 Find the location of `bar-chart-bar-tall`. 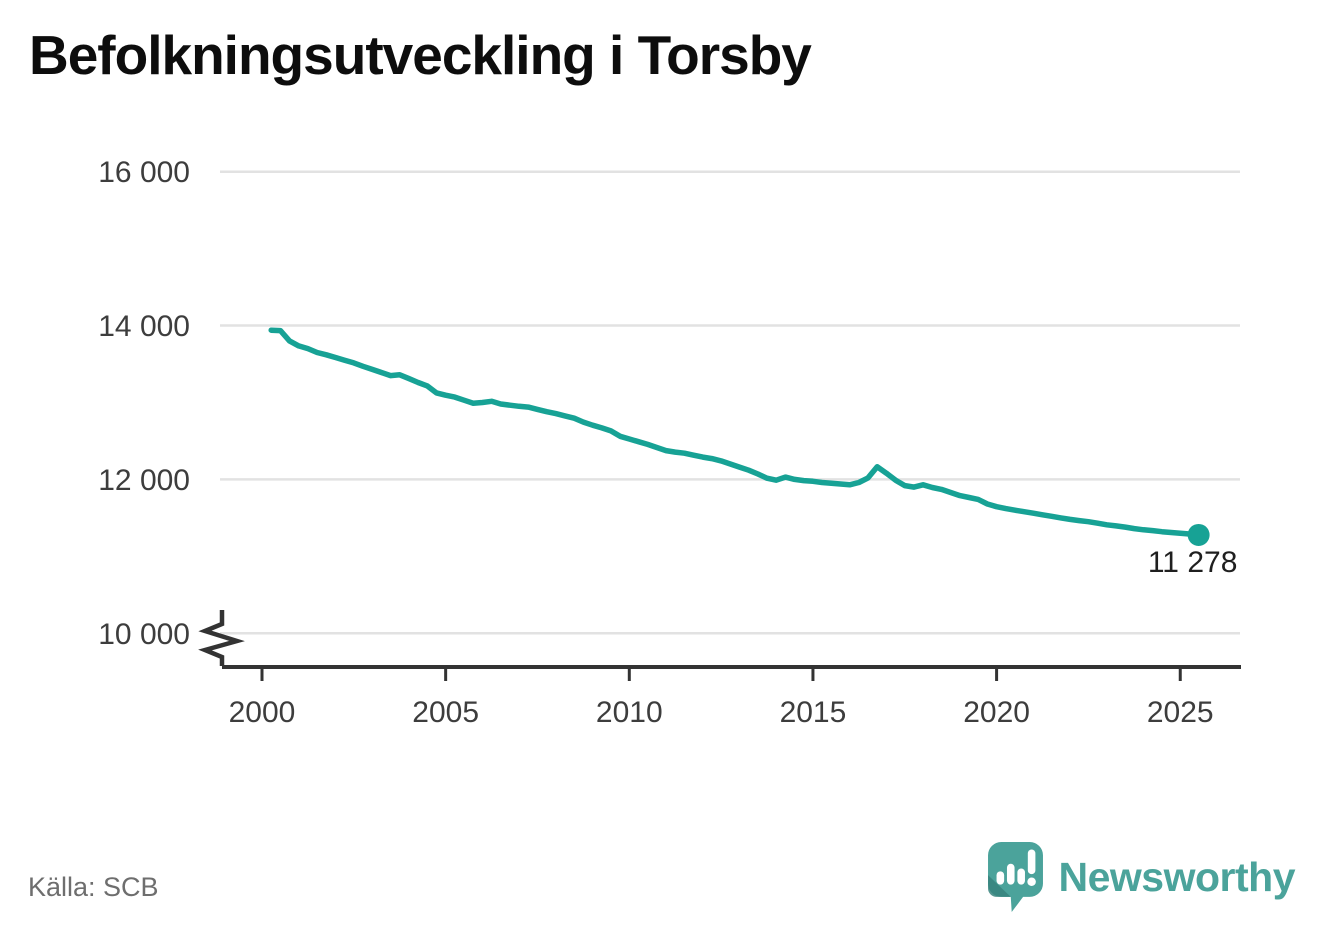

bar-chart-bar-tall is located at coordinates (1010, 874).